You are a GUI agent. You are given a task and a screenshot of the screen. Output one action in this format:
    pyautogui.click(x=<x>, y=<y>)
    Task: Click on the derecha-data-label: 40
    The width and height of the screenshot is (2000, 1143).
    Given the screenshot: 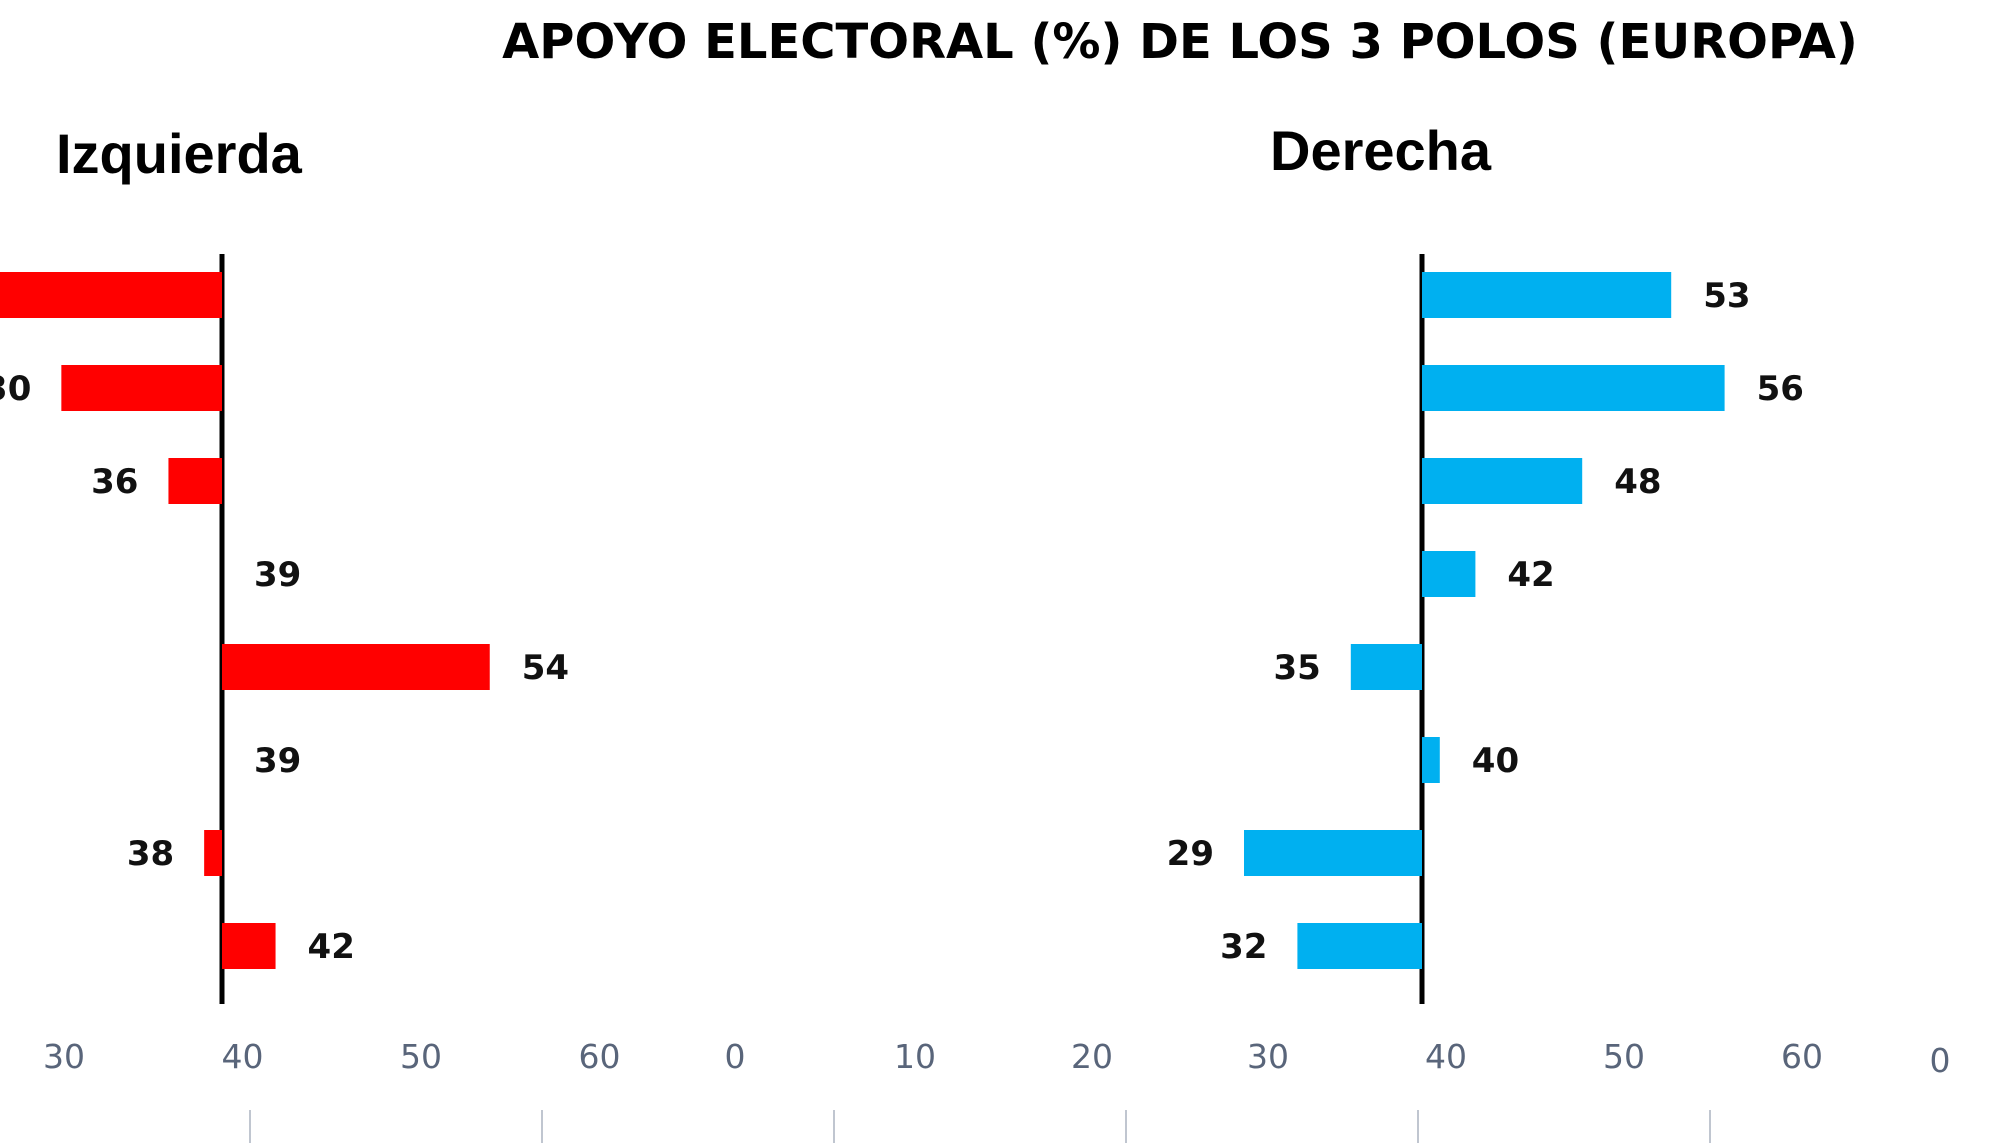 What is the action you would take?
    pyautogui.click(x=1495, y=761)
    